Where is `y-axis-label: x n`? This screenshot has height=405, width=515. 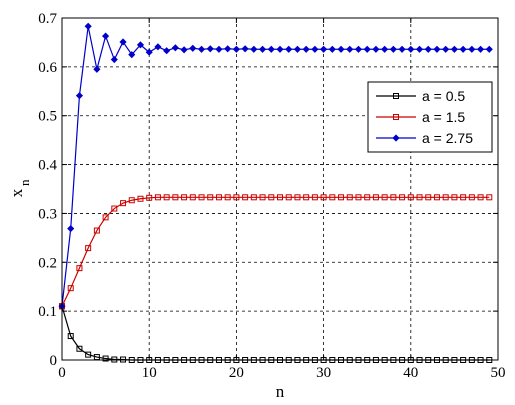 y-axis-label: x n is located at coordinates (19, 188).